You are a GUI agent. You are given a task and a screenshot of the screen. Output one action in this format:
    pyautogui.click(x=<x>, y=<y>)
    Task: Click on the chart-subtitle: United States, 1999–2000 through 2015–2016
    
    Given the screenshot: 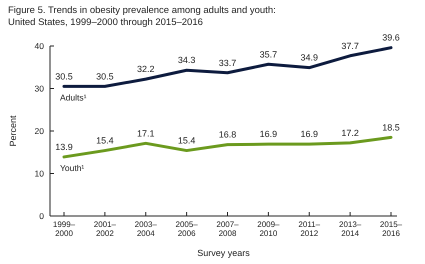 What is the action you would take?
    pyautogui.click(x=105, y=22)
    